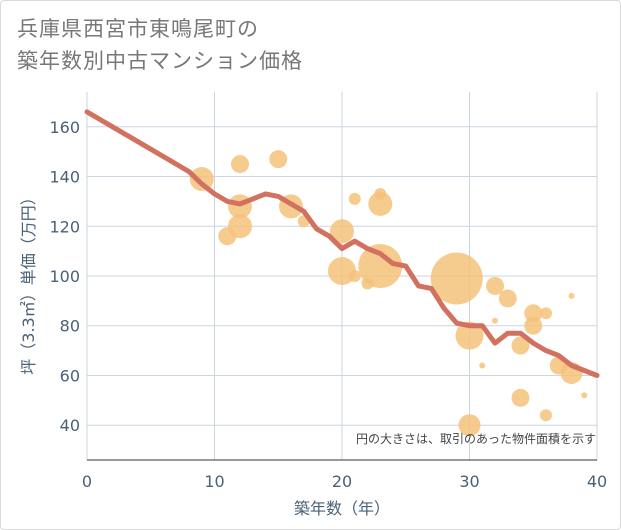 This screenshot has height=530, width=621. I want to click on x-tick-label: 20, so click(342, 481).